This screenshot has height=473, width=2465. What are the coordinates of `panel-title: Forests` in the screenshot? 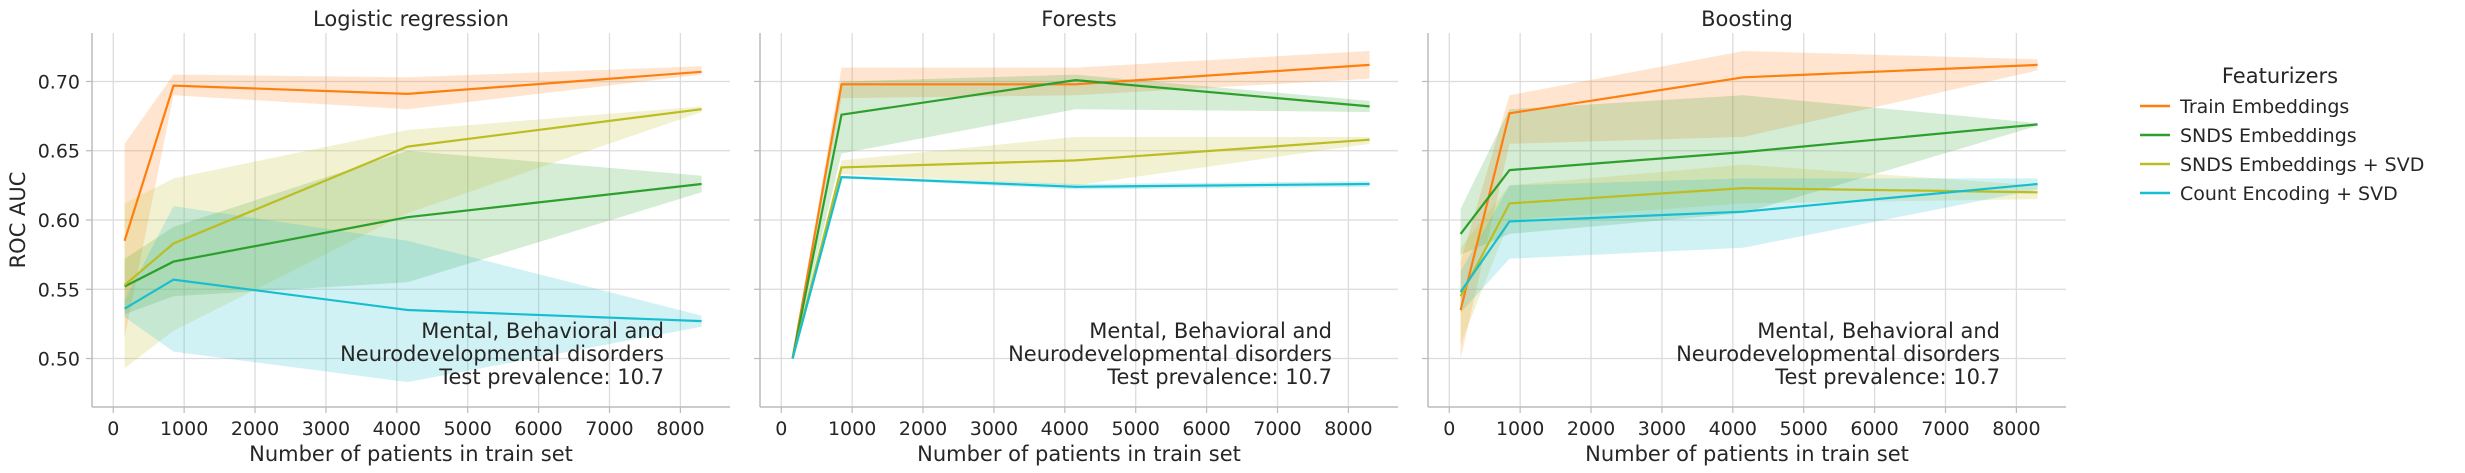 It's located at (1078, 19).